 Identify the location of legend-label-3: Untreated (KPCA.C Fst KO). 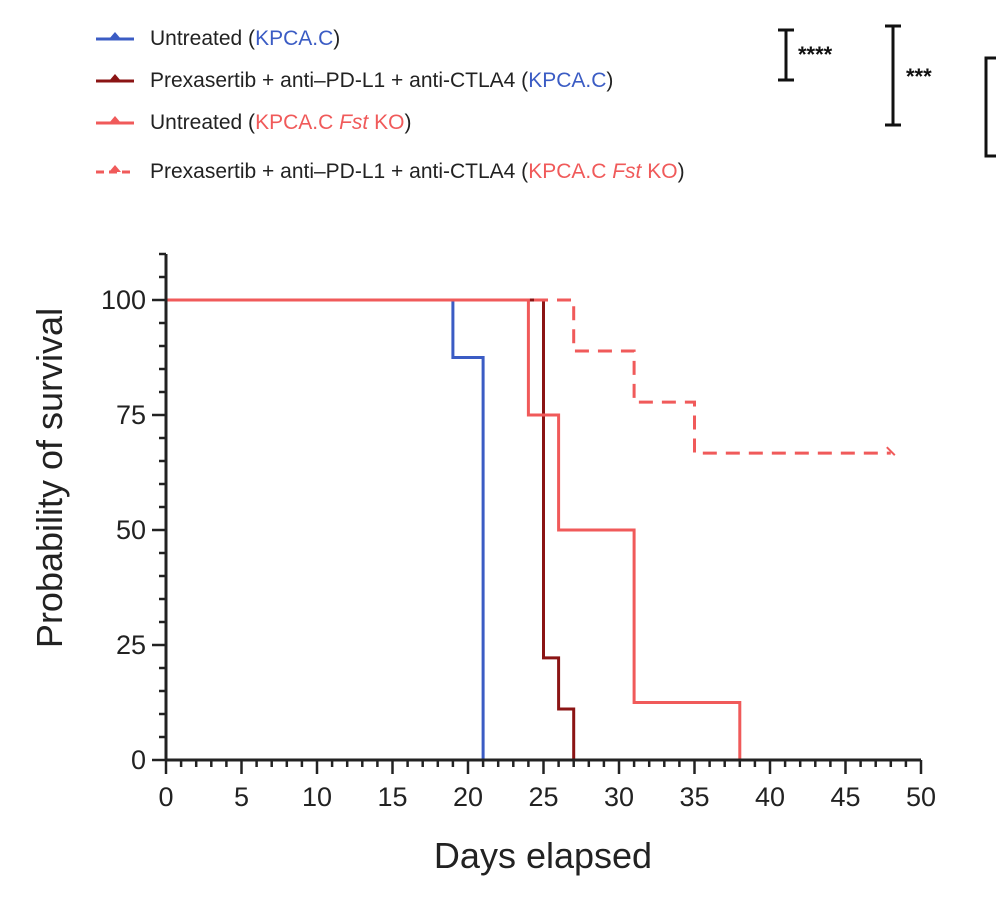
(280, 122).